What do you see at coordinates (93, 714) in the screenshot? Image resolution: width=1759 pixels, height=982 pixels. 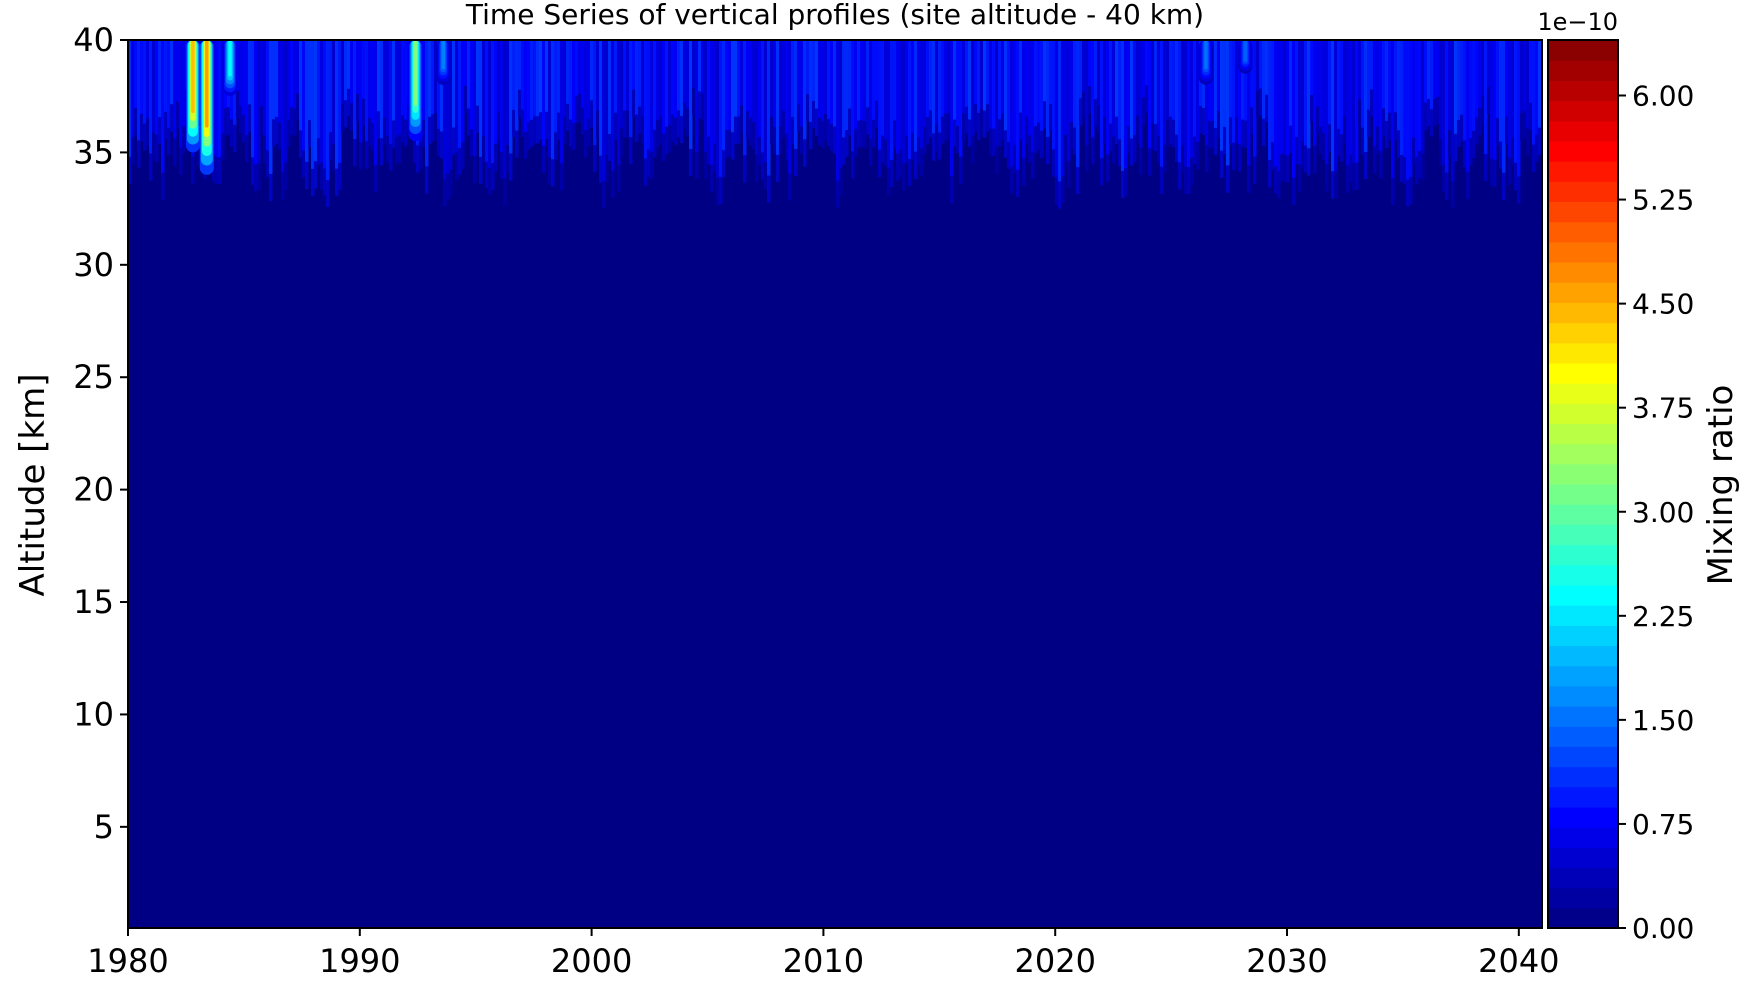 I see `y-tick-label: 10` at bounding box center [93, 714].